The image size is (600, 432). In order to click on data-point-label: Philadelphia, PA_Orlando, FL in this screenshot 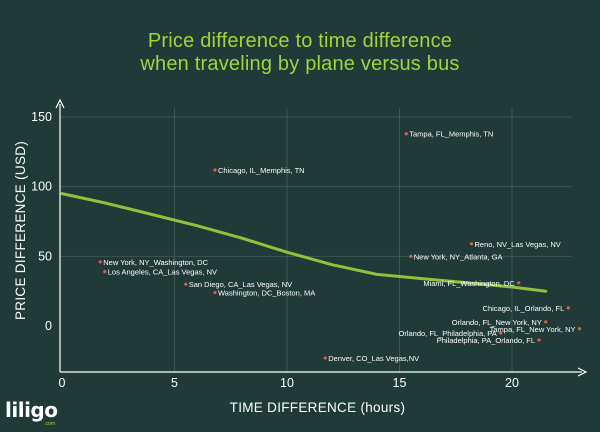, I will do `click(486, 340)`.